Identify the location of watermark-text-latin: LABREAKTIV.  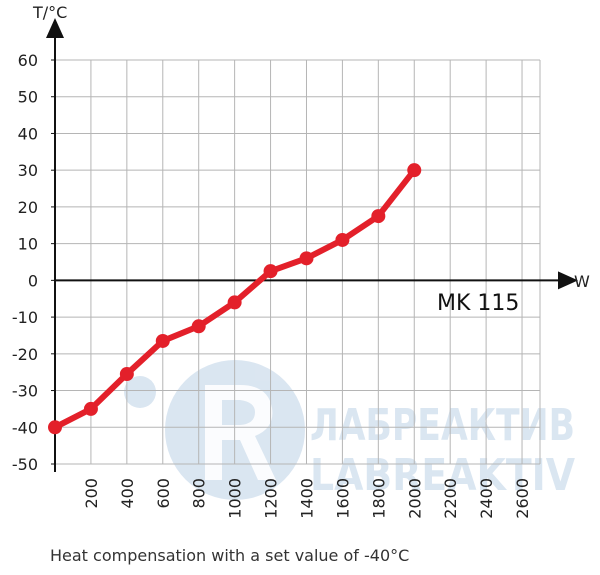
(442, 475).